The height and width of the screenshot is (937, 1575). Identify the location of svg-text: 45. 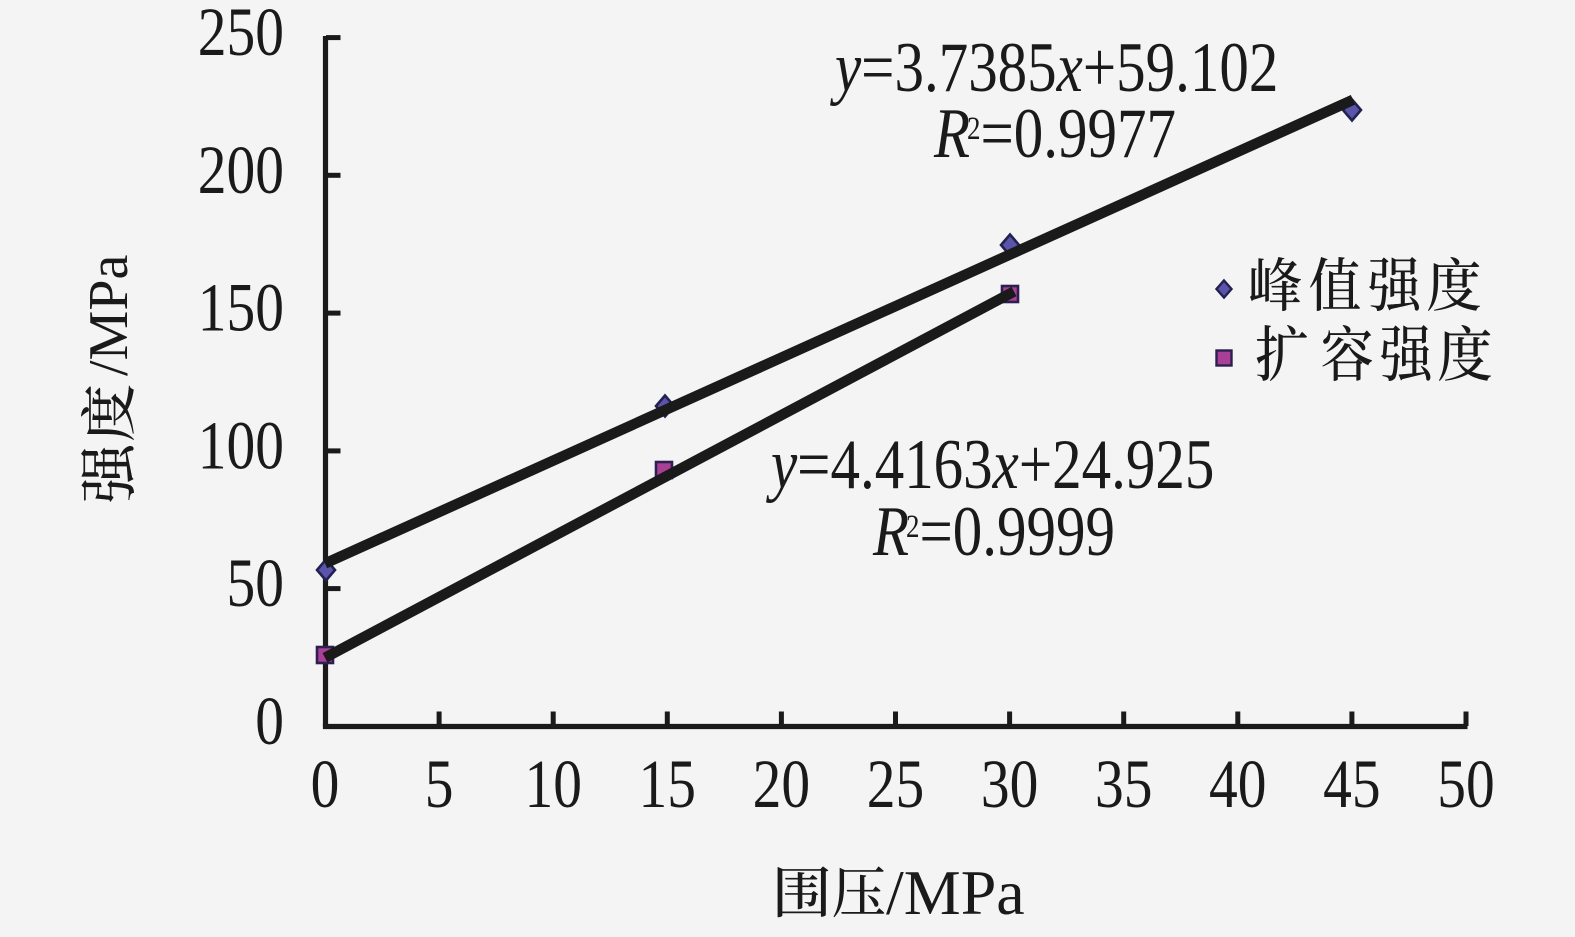
(1351, 784).